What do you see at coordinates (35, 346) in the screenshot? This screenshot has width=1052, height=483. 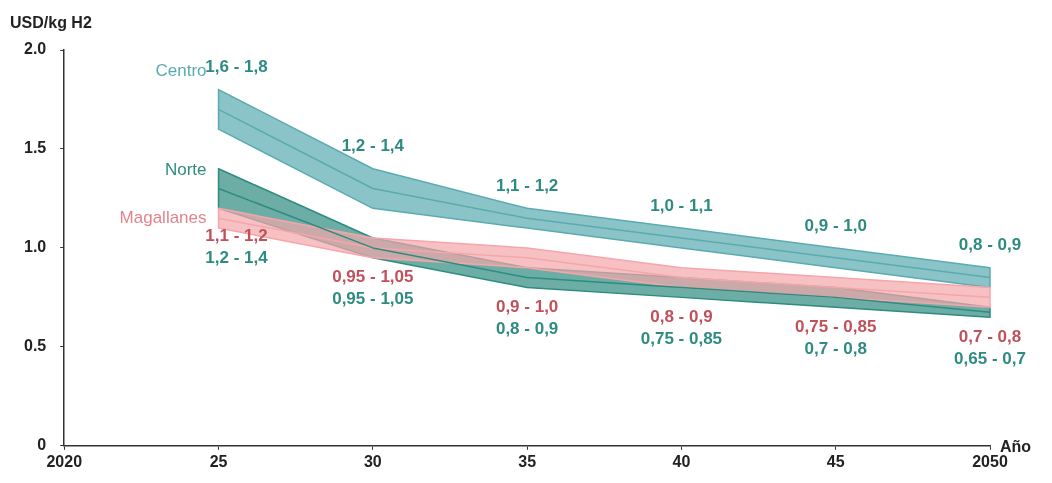 I see `y-tick-label: 0.5` at bounding box center [35, 346].